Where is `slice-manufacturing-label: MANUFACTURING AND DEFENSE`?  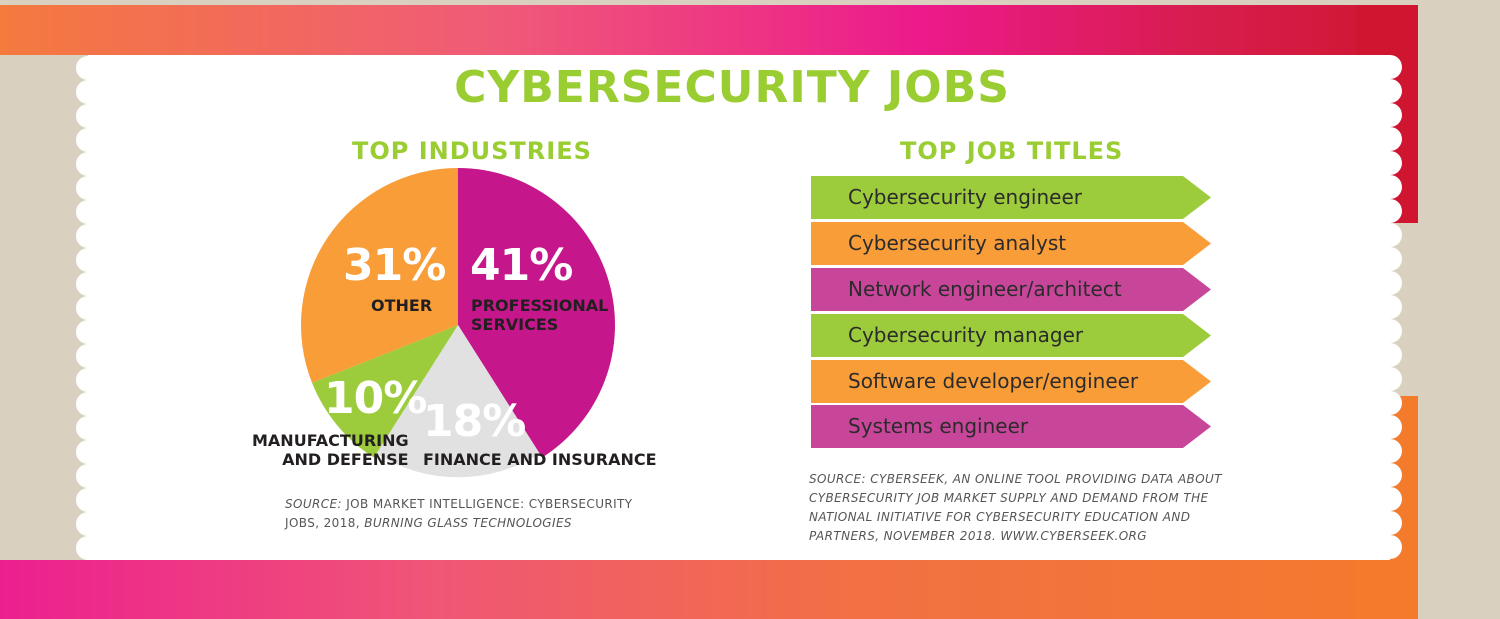
slice-manufacturing-label: MANUFACTURING AND DEFENSE is located at coordinates (330, 450).